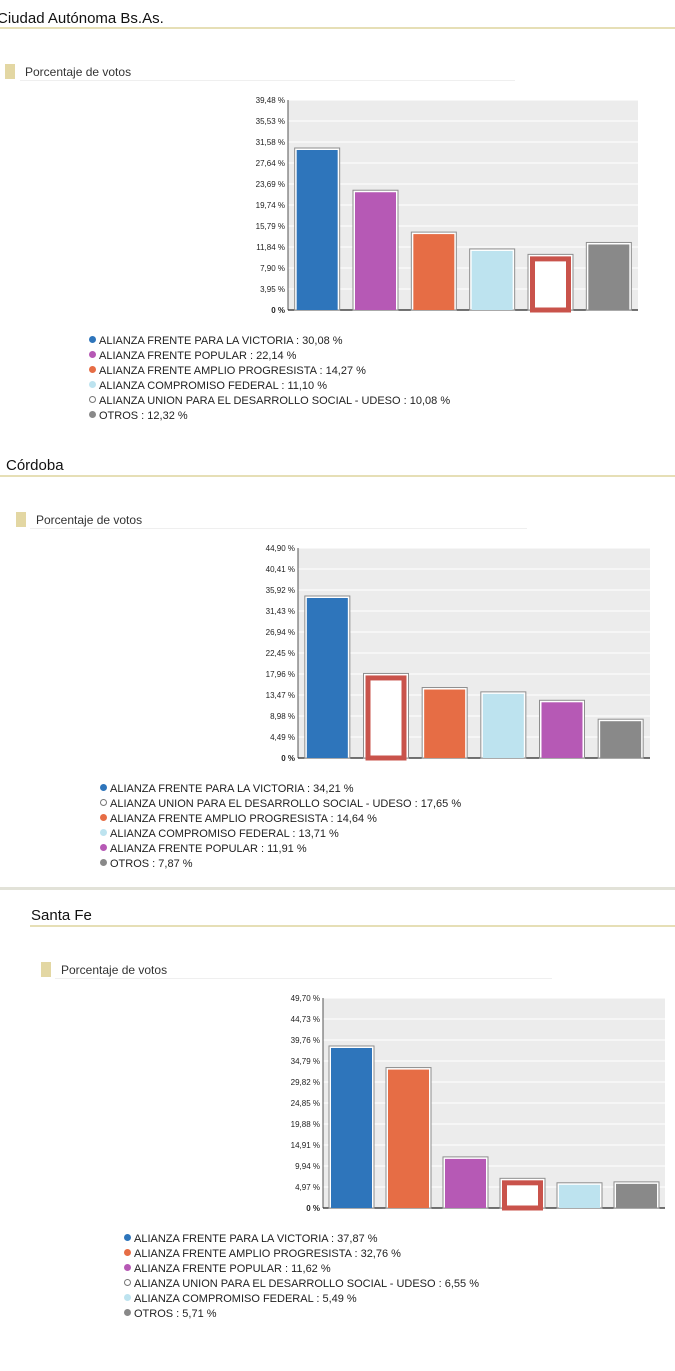 Image resolution: width=675 pixels, height=1371 pixels. Describe the element at coordinates (280, 548) in the screenshot. I see `y-tick-label: 44,90 %` at that location.